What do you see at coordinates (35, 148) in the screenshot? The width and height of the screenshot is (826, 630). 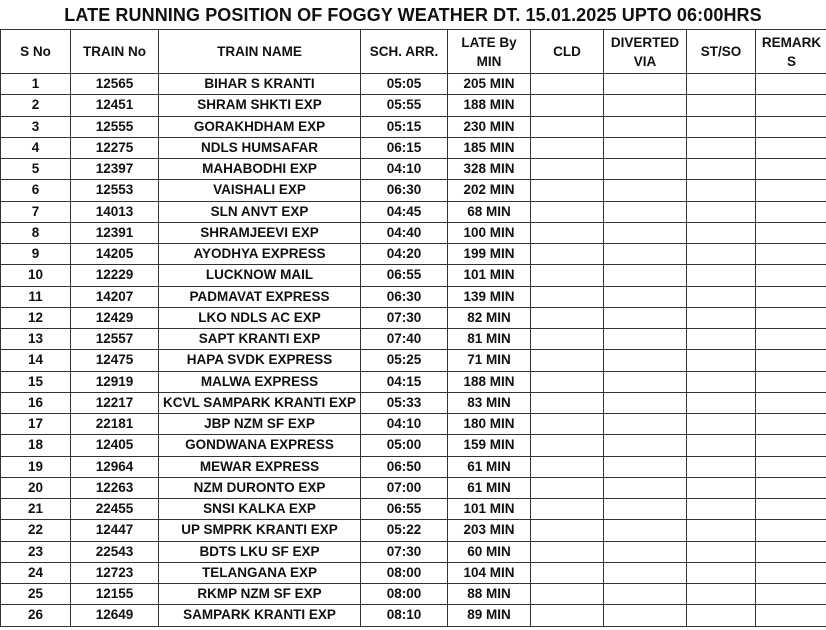 I see `cell-s-no: 4` at bounding box center [35, 148].